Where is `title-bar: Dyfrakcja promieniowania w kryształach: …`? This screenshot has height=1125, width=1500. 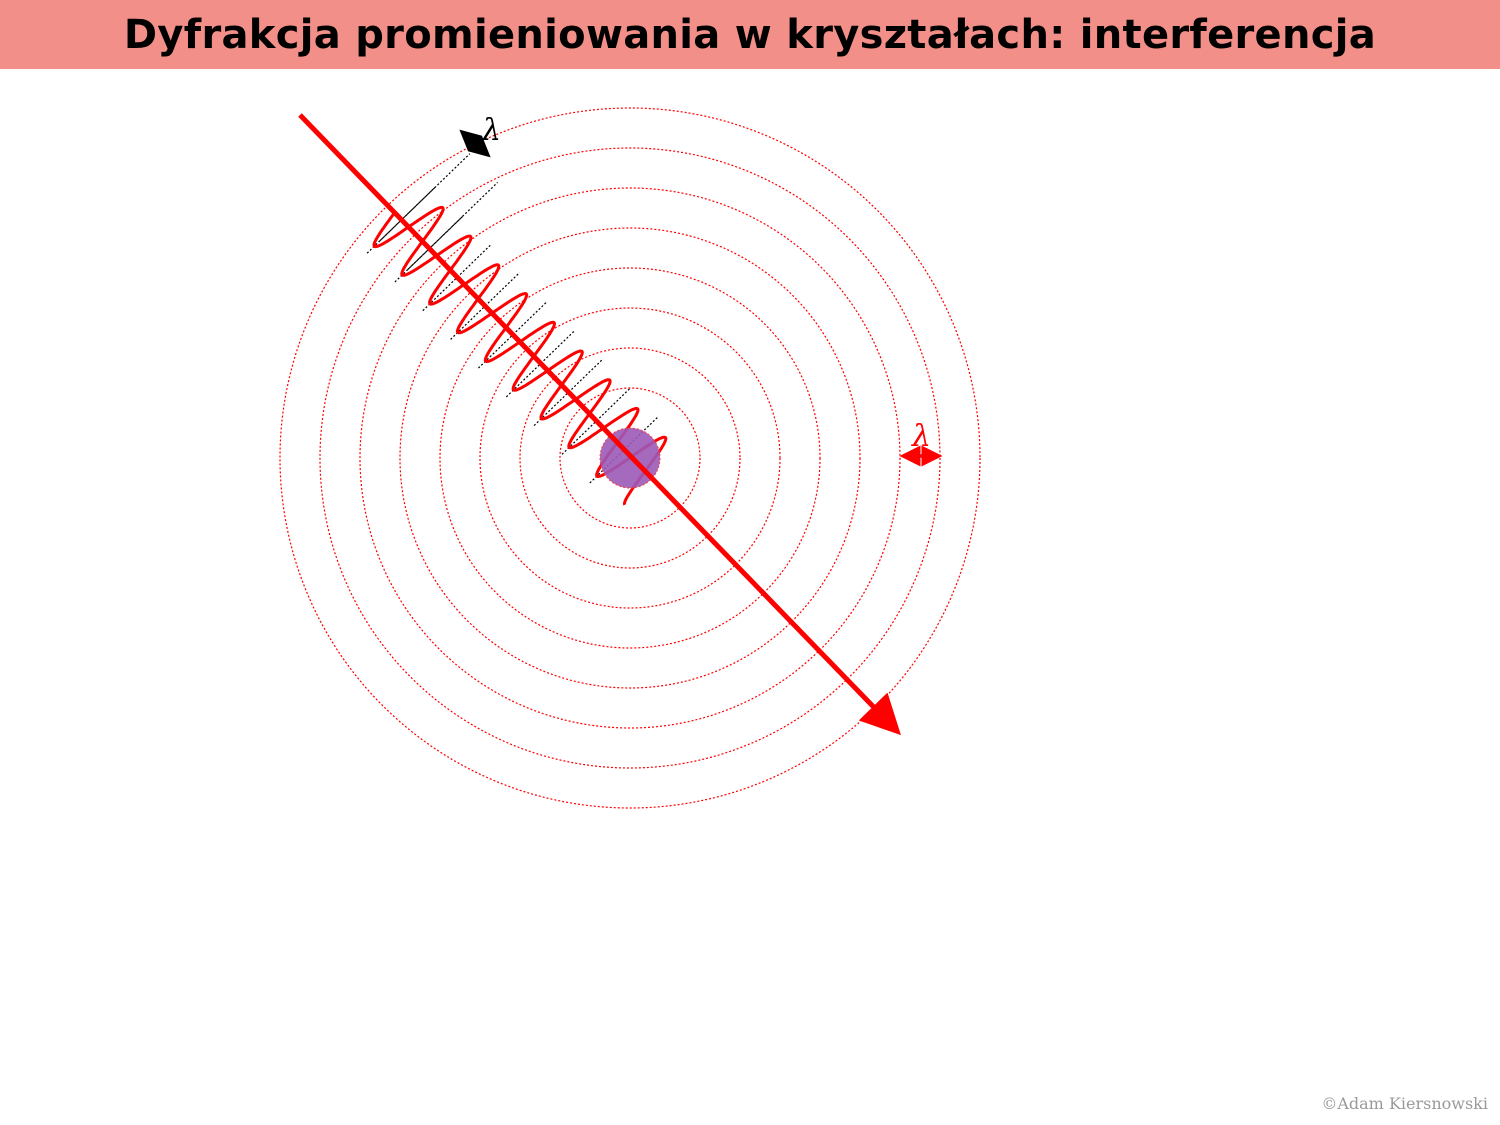 title-bar: Dyfrakcja promieniowania w kryształach: … is located at coordinates (750, 34).